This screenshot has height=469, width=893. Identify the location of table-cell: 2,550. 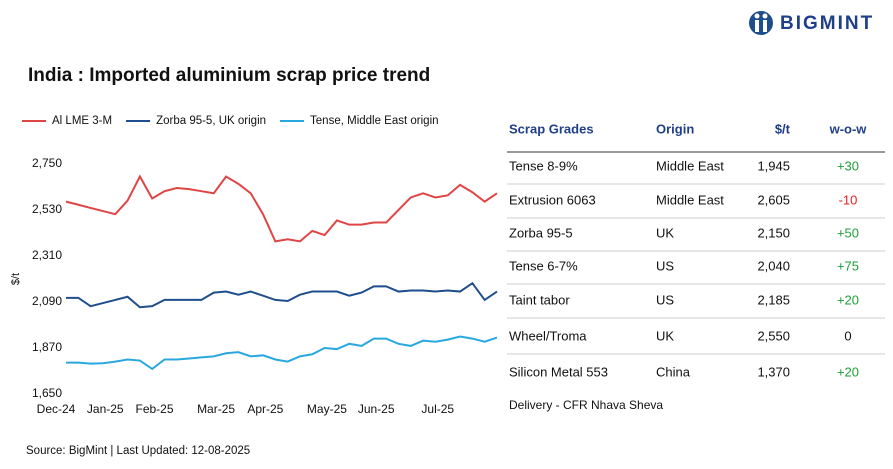
(773, 335).